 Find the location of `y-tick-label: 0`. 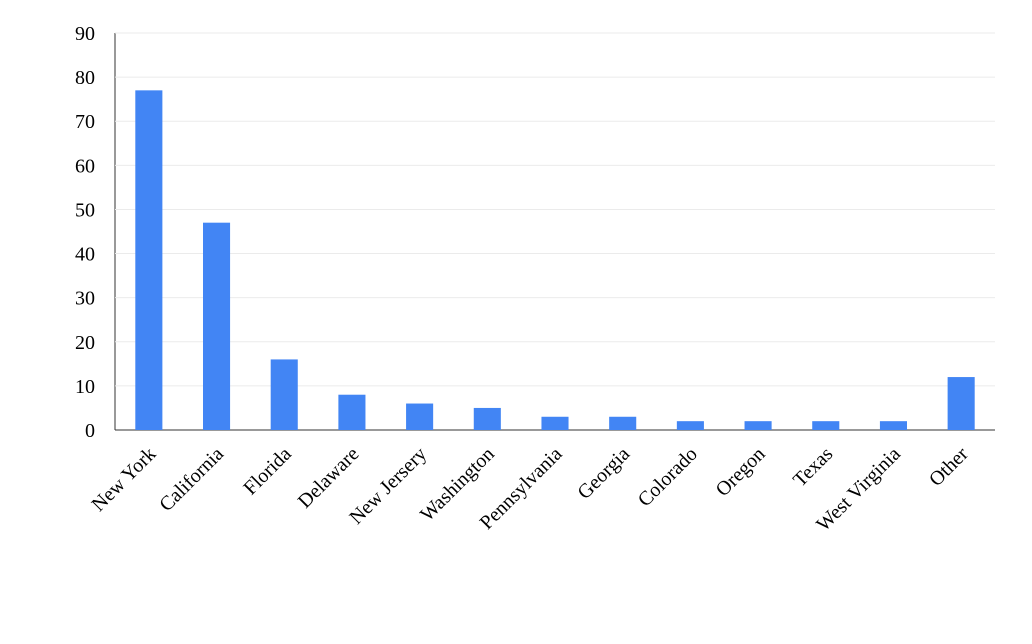

y-tick-label: 0 is located at coordinates (90, 431).